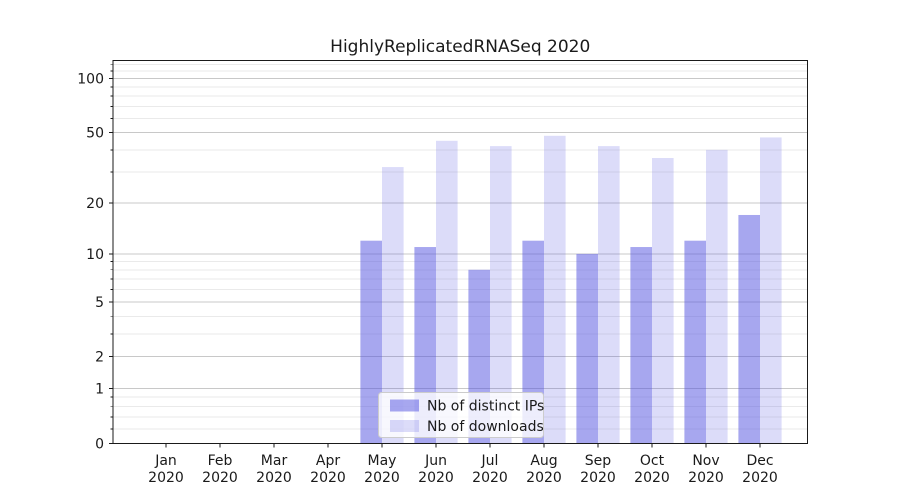 The height and width of the screenshot is (500, 900). I want to click on y-tick-label: 1, so click(99, 390).